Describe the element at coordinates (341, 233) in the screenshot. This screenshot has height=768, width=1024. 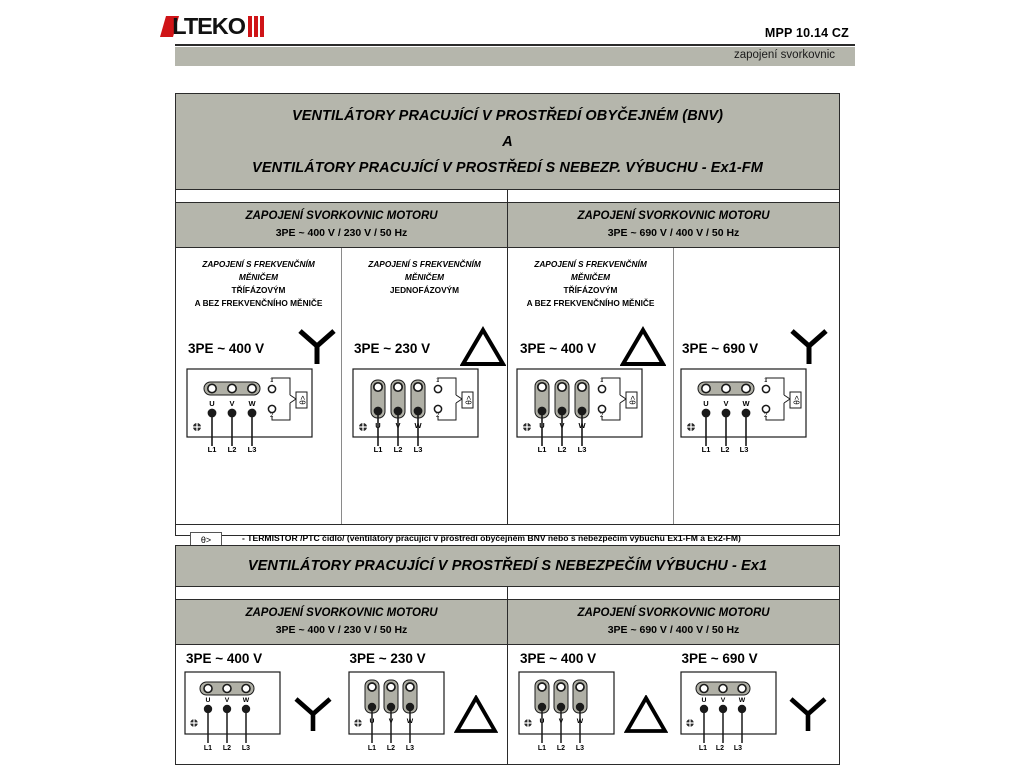
I see `group-header-sub: 3PE ~ 400 V / 230 V / 50 Hz` at that location.